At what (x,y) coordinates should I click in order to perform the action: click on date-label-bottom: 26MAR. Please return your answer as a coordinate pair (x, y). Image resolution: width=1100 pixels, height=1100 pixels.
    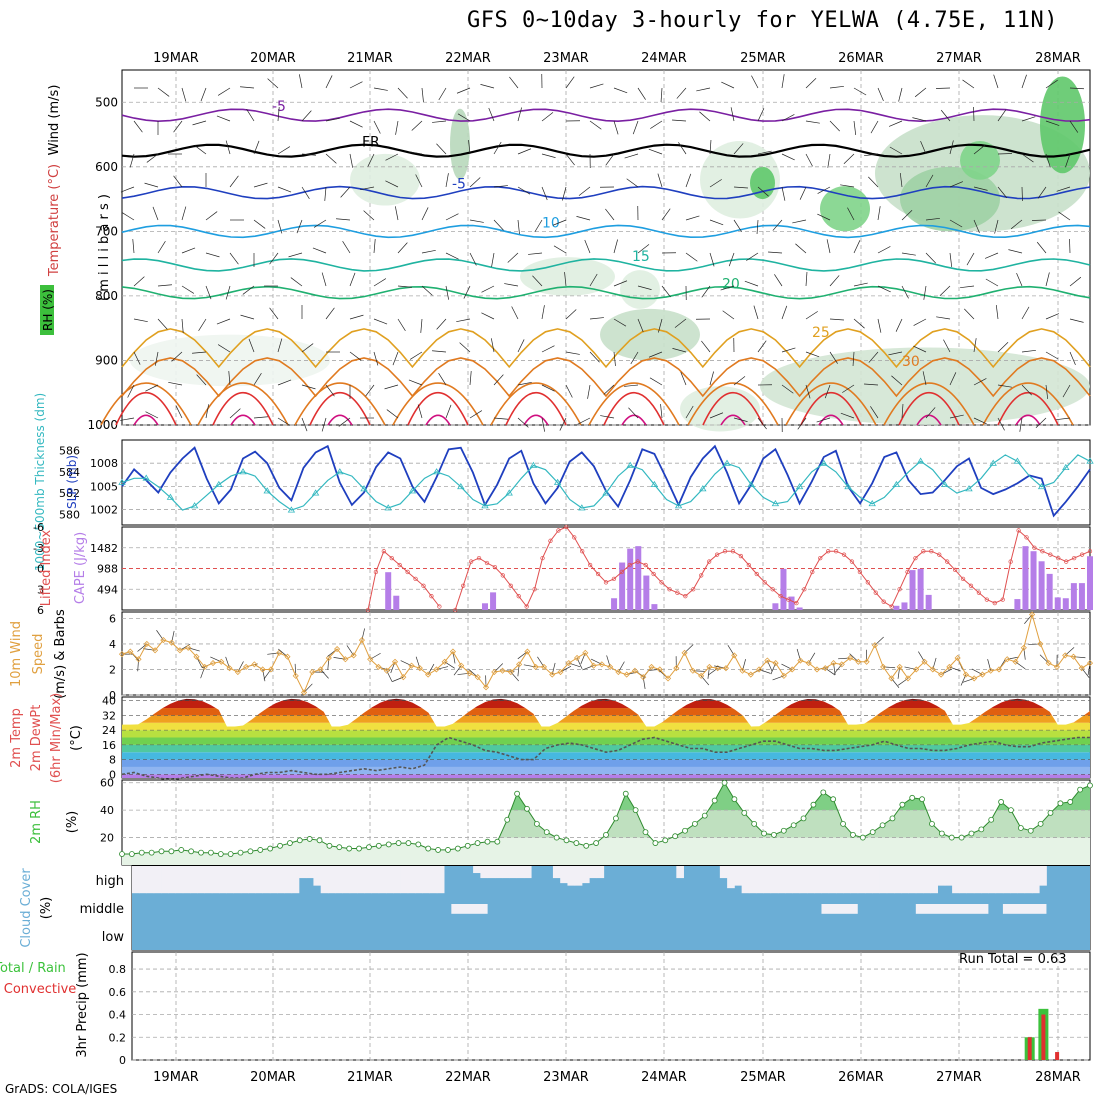
    Looking at the image, I should click on (861, 1077).